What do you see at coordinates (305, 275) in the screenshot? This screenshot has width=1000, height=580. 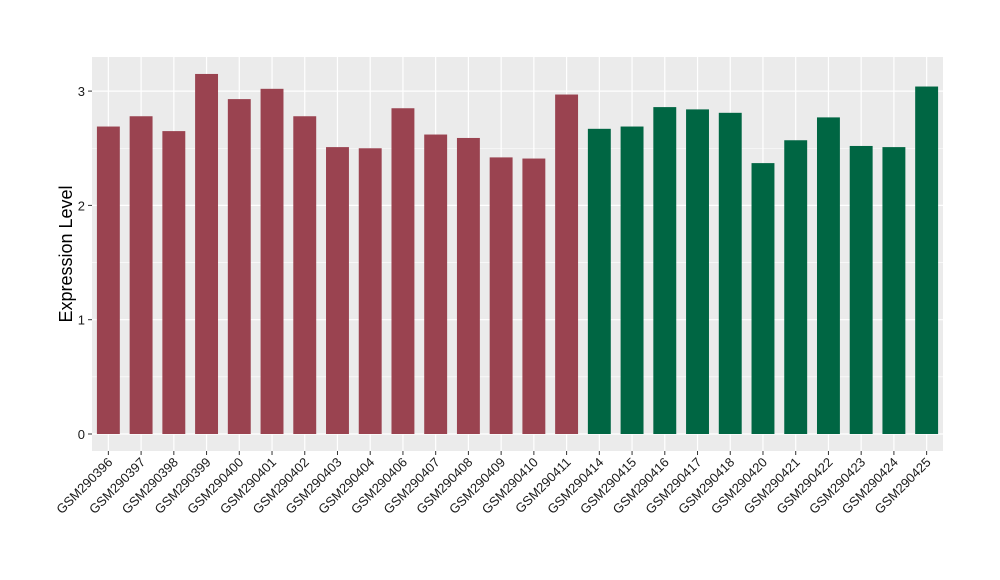 I see `bar-GSM290402` at bounding box center [305, 275].